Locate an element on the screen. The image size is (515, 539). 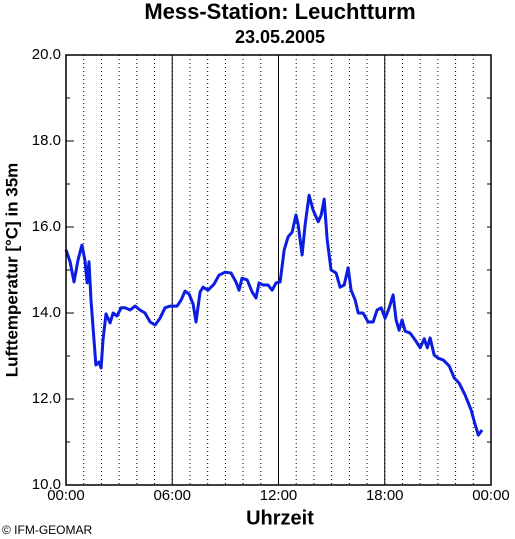
y-tick-label: 16.0 is located at coordinates (46, 226).